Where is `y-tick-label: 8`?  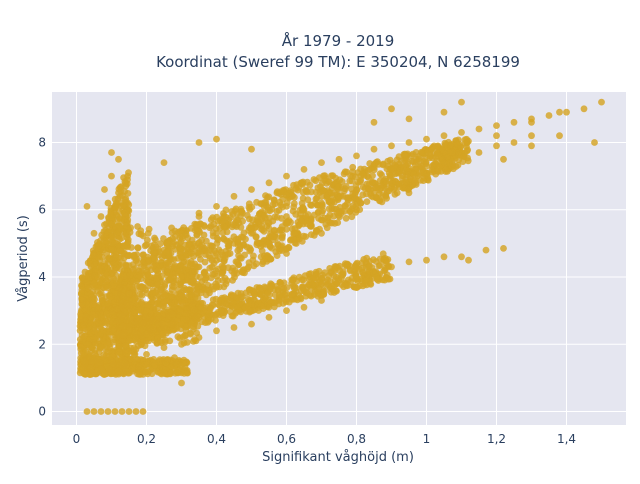
y-tick-label: 8 is located at coordinates (42, 142).